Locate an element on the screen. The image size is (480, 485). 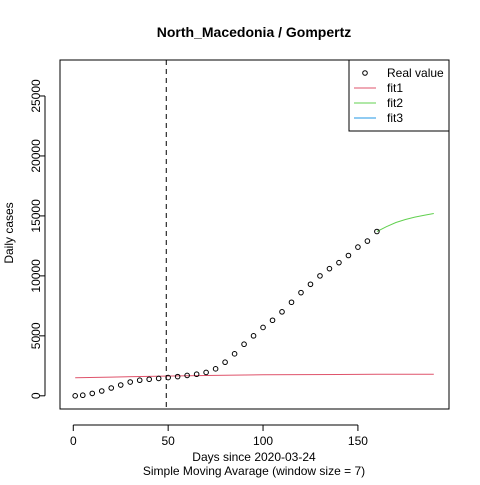
legend-marker is located at coordinates (365, 73).